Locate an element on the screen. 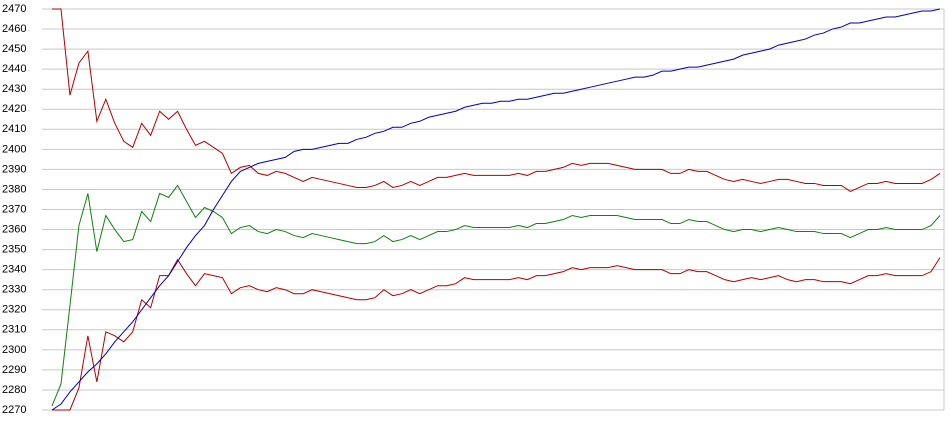 This screenshot has width=950, height=435. y-tick-label: 2300 is located at coordinates (14, 350).